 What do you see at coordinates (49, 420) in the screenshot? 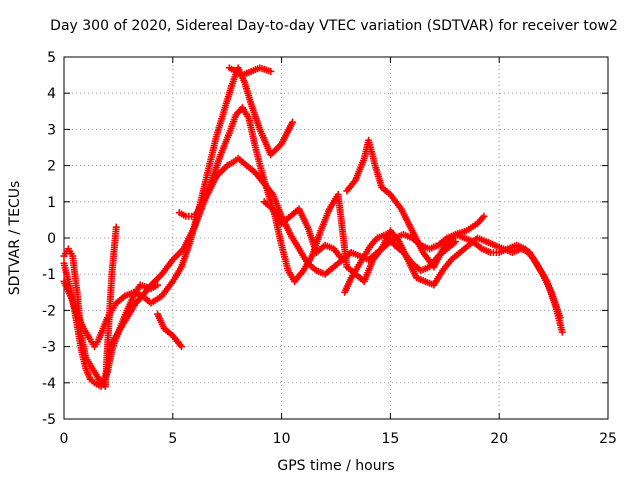
I see `y-tick-label: -5` at bounding box center [49, 420].